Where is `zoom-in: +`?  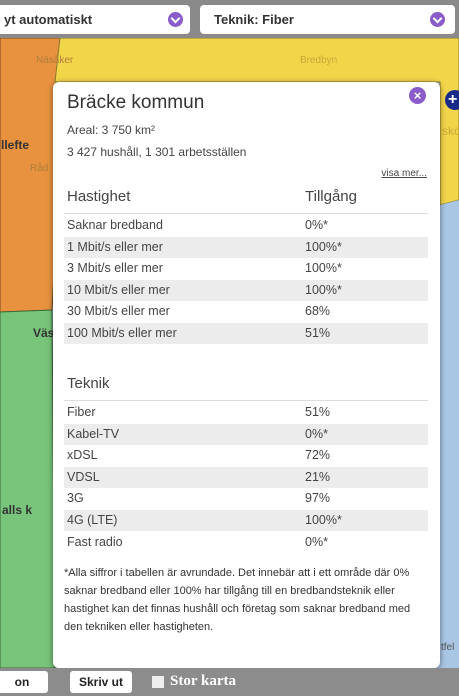 zoom-in: + is located at coordinates (452, 100).